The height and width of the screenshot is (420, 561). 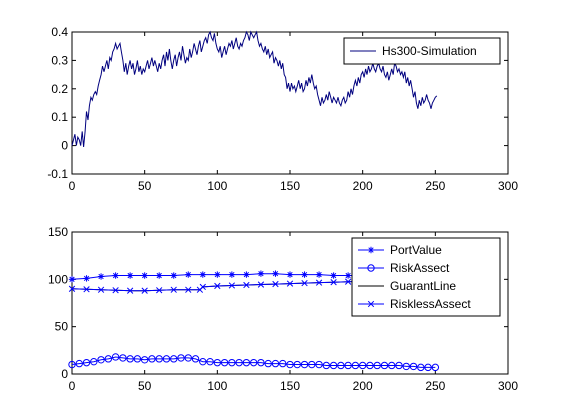 What do you see at coordinates (58, 279) in the screenshot?
I see `y-tick-label: 100` at bounding box center [58, 279].